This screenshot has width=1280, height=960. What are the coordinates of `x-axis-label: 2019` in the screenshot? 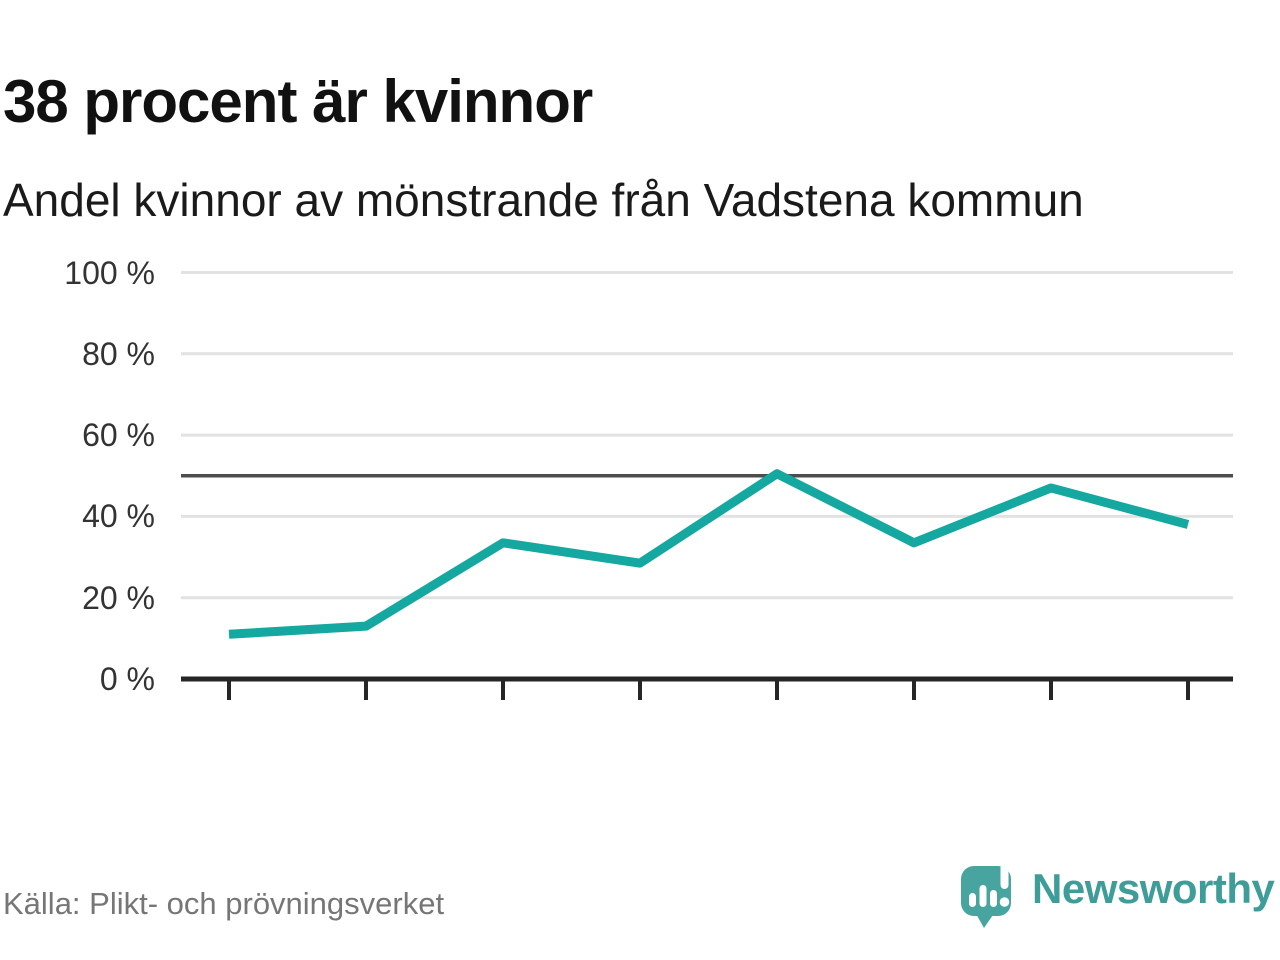 It's located at (366, 957).